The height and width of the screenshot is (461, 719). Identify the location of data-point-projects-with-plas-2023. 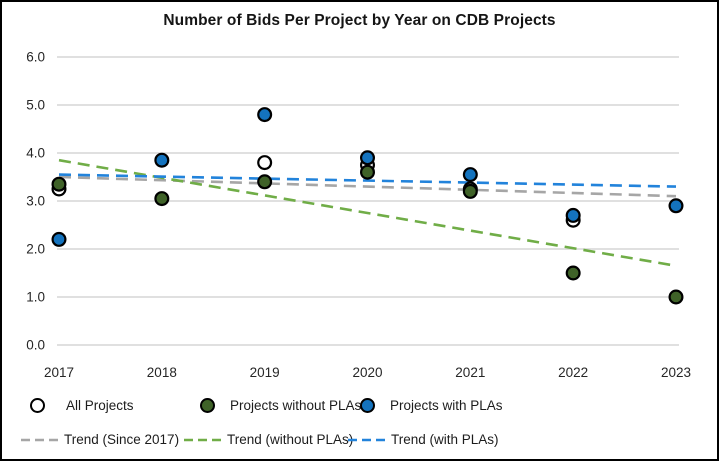
(676, 206).